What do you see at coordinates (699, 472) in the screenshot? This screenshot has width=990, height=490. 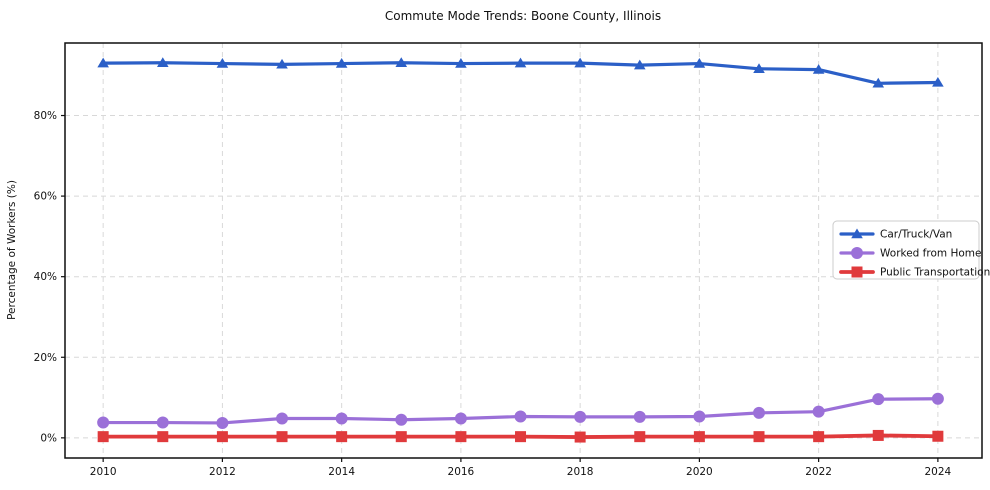 I see `x-tick-label: 2020` at bounding box center [699, 472].